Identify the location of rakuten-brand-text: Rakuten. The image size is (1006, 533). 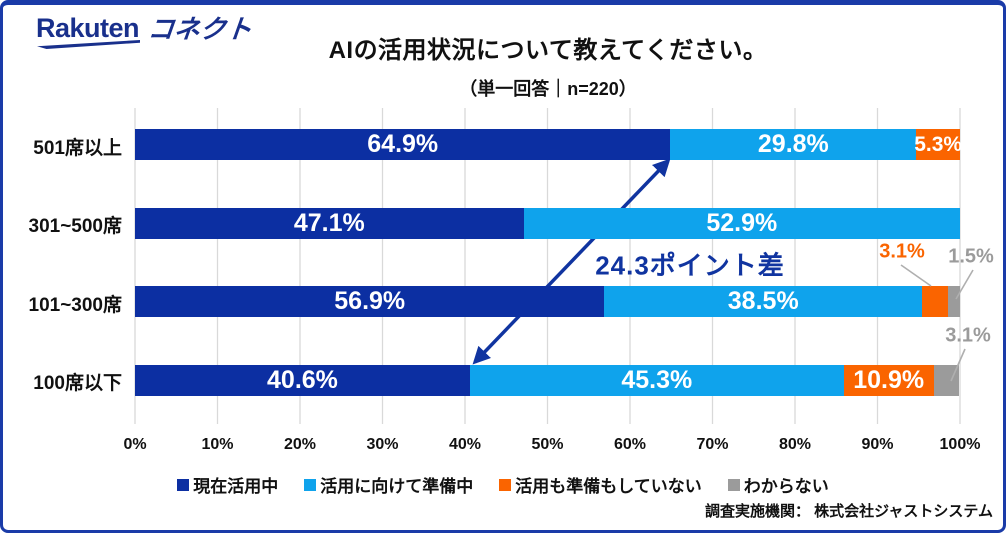
(88, 28).